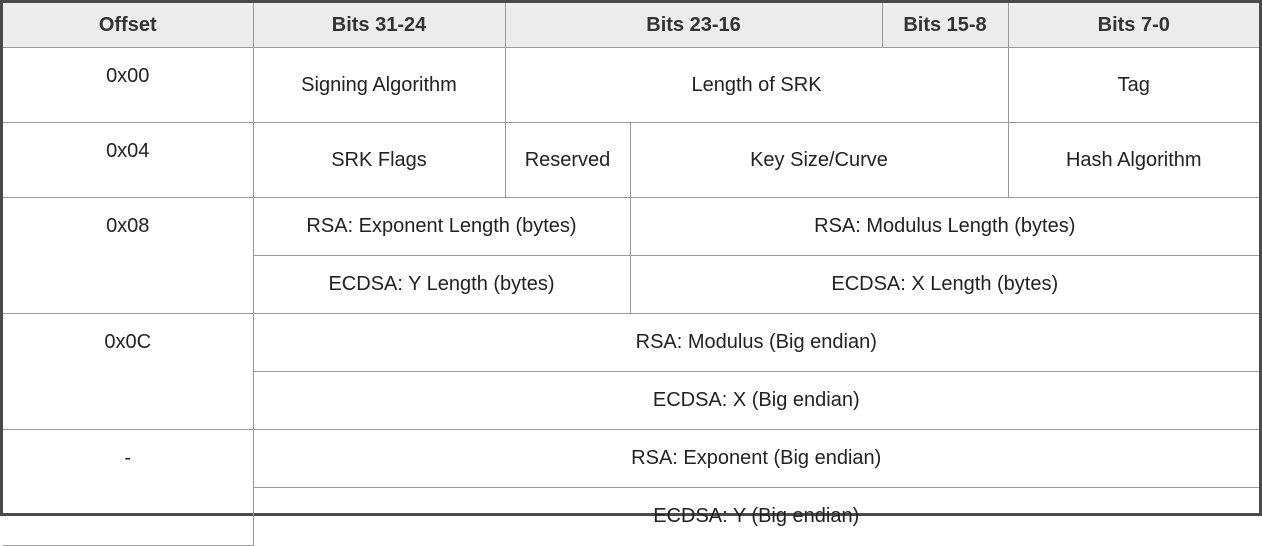 This screenshot has width=1262, height=546. What do you see at coordinates (567, 160) in the screenshot?
I see `reserved-cell: Reserved` at bounding box center [567, 160].